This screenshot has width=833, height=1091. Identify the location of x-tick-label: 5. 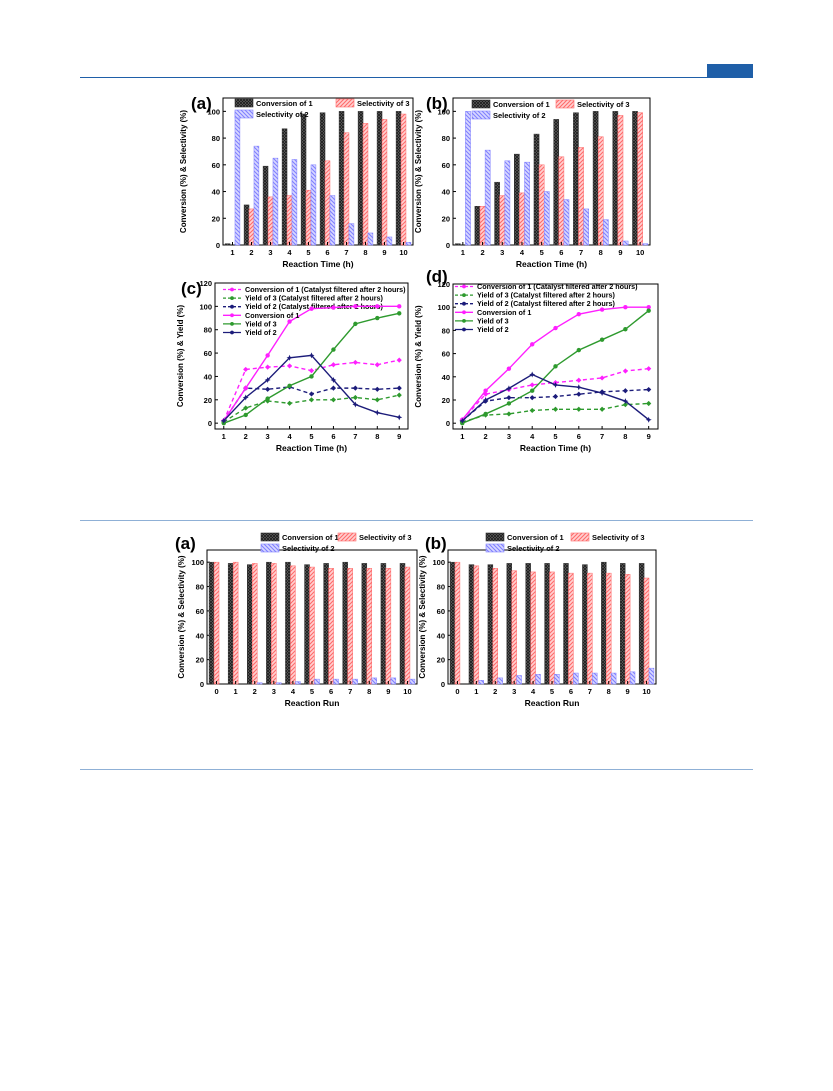
(311, 436).